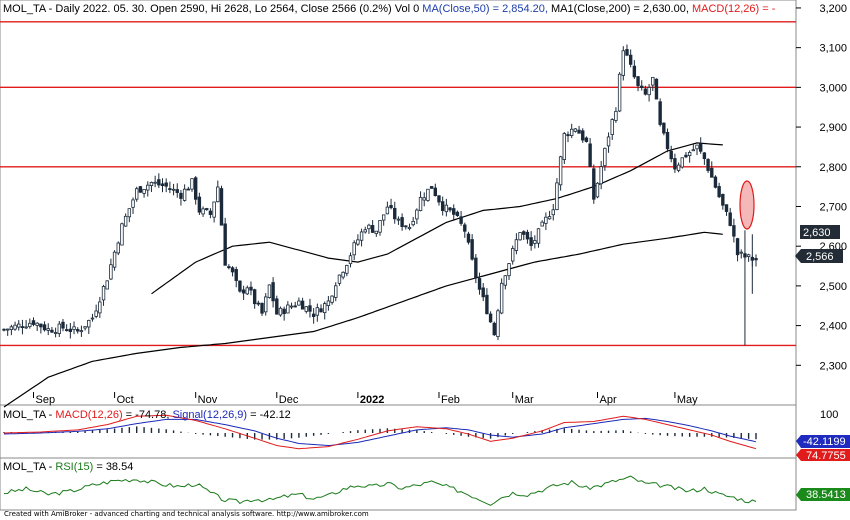  I want to click on price-tick-label: 2,900, so click(833, 128).